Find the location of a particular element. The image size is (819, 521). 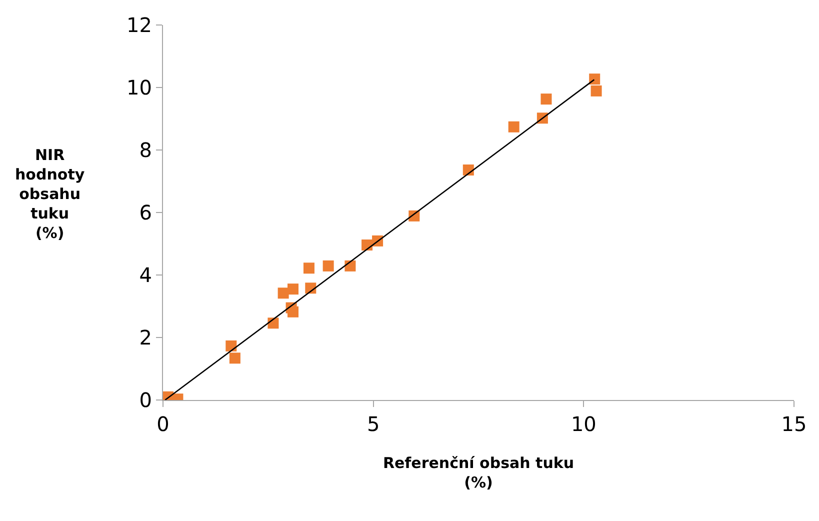

x-tick-label: 15 is located at coordinates (794, 424).